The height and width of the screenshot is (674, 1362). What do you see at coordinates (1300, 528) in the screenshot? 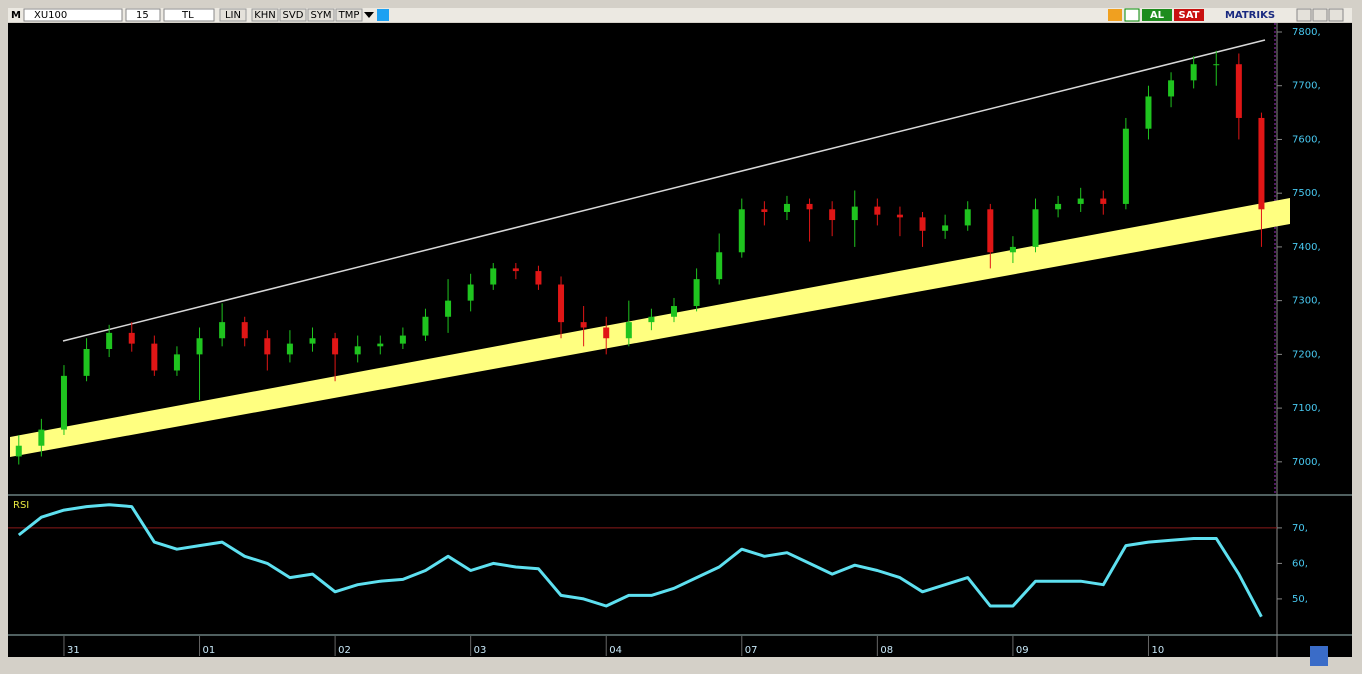
I see `y-tick-label: 70,` at bounding box center [1300, 528].